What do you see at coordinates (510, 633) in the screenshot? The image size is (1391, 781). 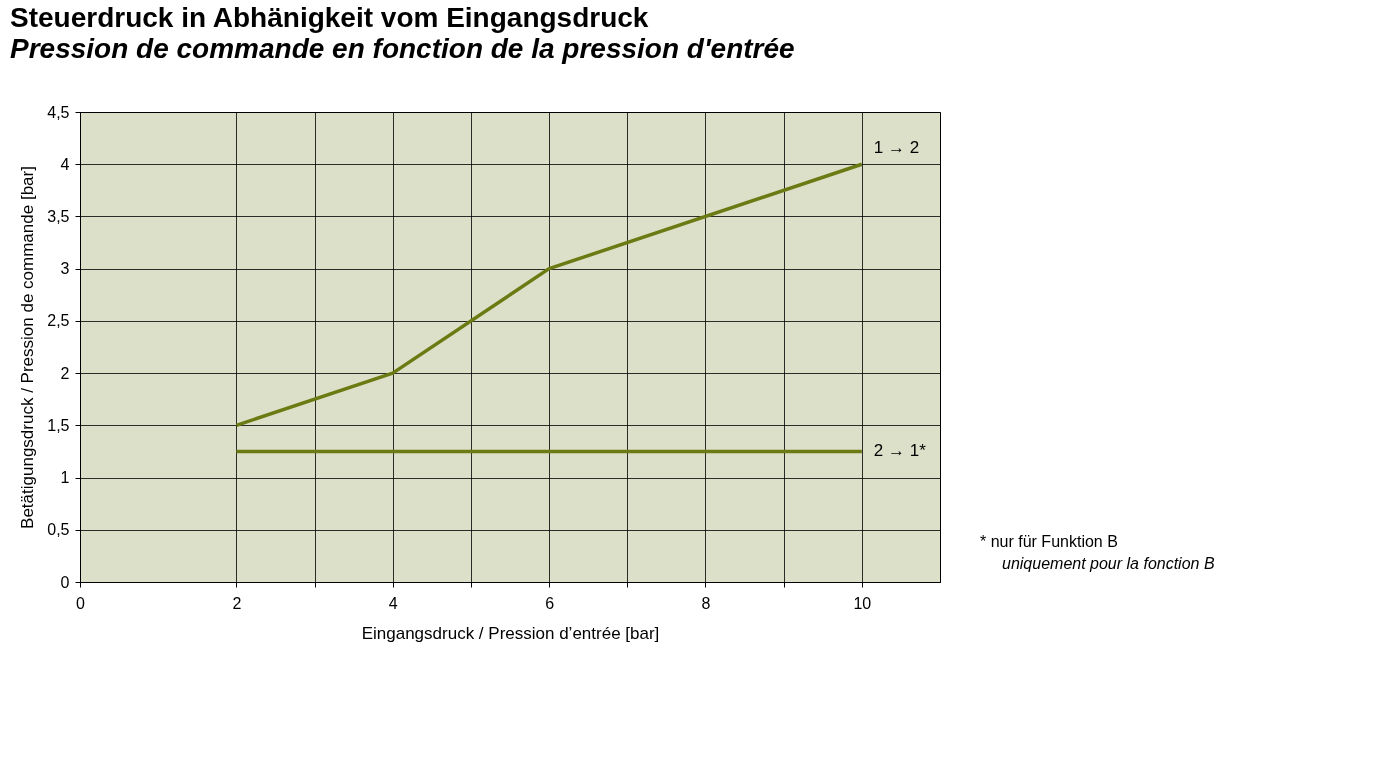 I see `x-axis-title: Eingangsdruck / Pression d’entrée [bar]` at bounding box center [510, 633].